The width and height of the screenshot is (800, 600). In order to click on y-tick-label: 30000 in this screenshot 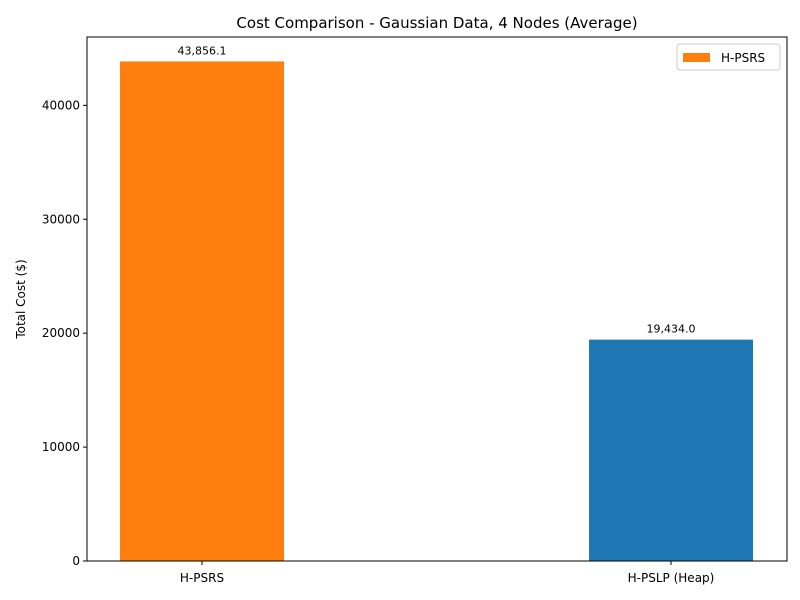, I will do `click(61, 219)`.